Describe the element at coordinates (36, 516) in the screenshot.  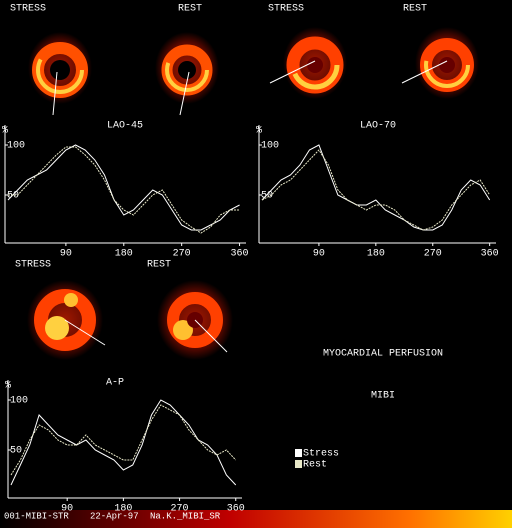
I see `footer-id: 001-MIBI-STR` at that location.